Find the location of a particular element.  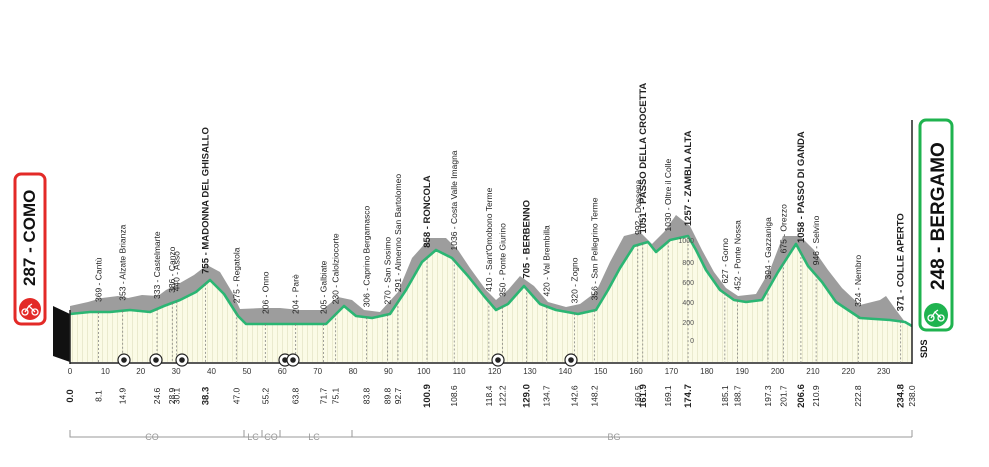

altitude-tick-label: 1000 is located at coordinates (686, 241).